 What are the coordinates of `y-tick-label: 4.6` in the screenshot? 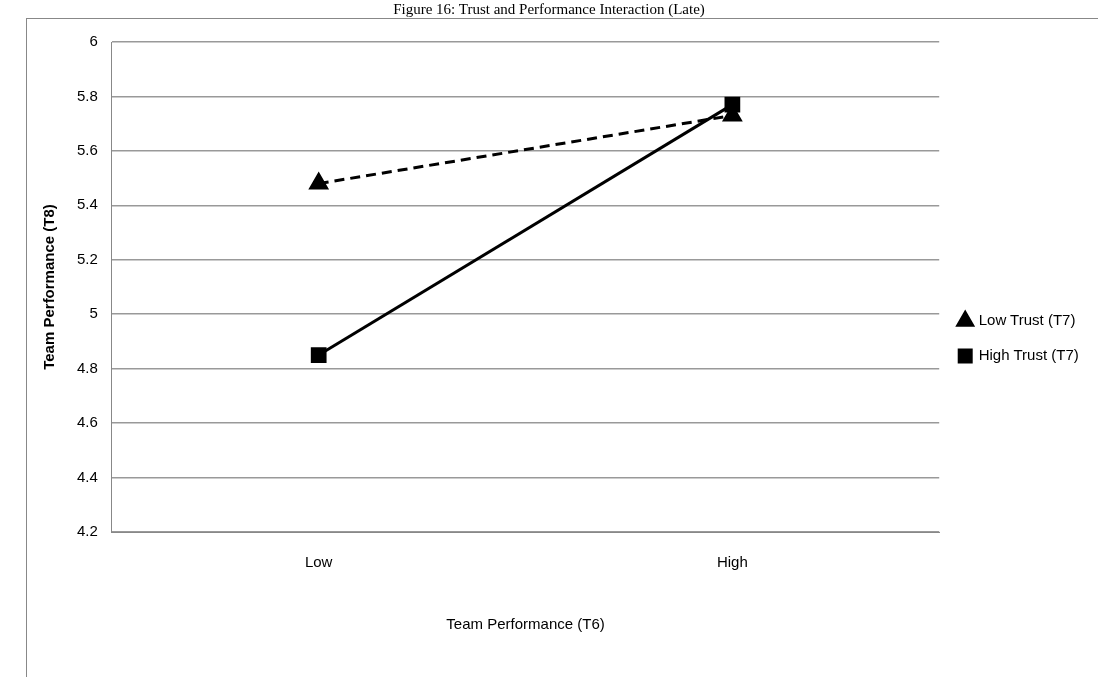 It's located at (87, 422).